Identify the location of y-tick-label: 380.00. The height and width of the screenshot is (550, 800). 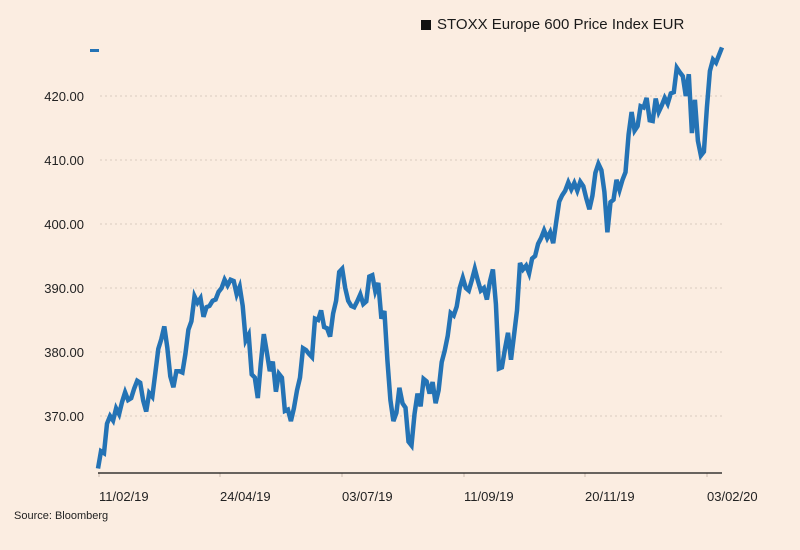
(64, 352).